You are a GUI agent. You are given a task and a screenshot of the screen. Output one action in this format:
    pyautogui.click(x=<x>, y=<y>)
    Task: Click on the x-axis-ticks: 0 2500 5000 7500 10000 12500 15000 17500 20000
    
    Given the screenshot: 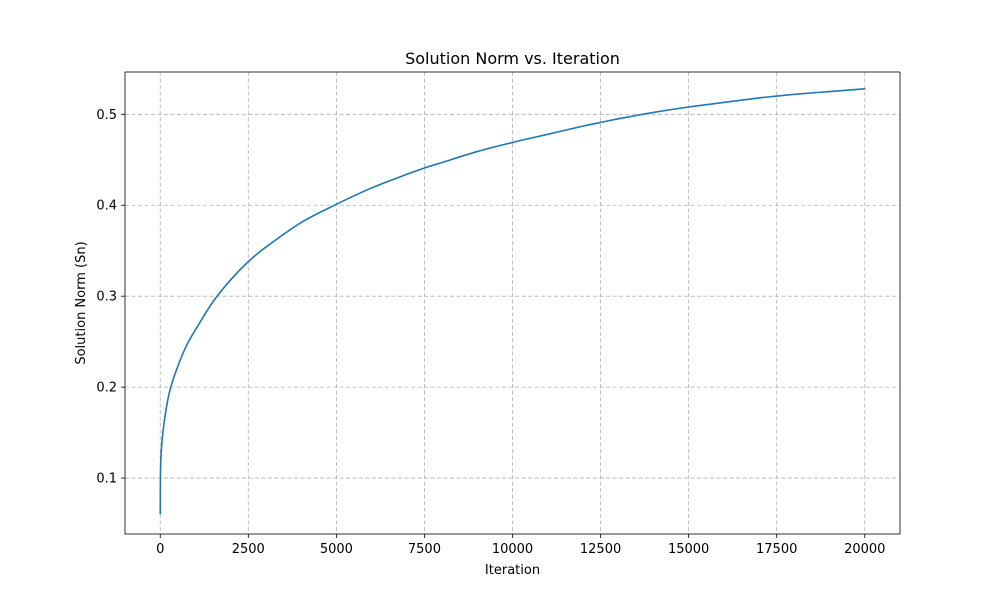 What is the action you would take?
    pyautogui.click(x=520, y=545)
    